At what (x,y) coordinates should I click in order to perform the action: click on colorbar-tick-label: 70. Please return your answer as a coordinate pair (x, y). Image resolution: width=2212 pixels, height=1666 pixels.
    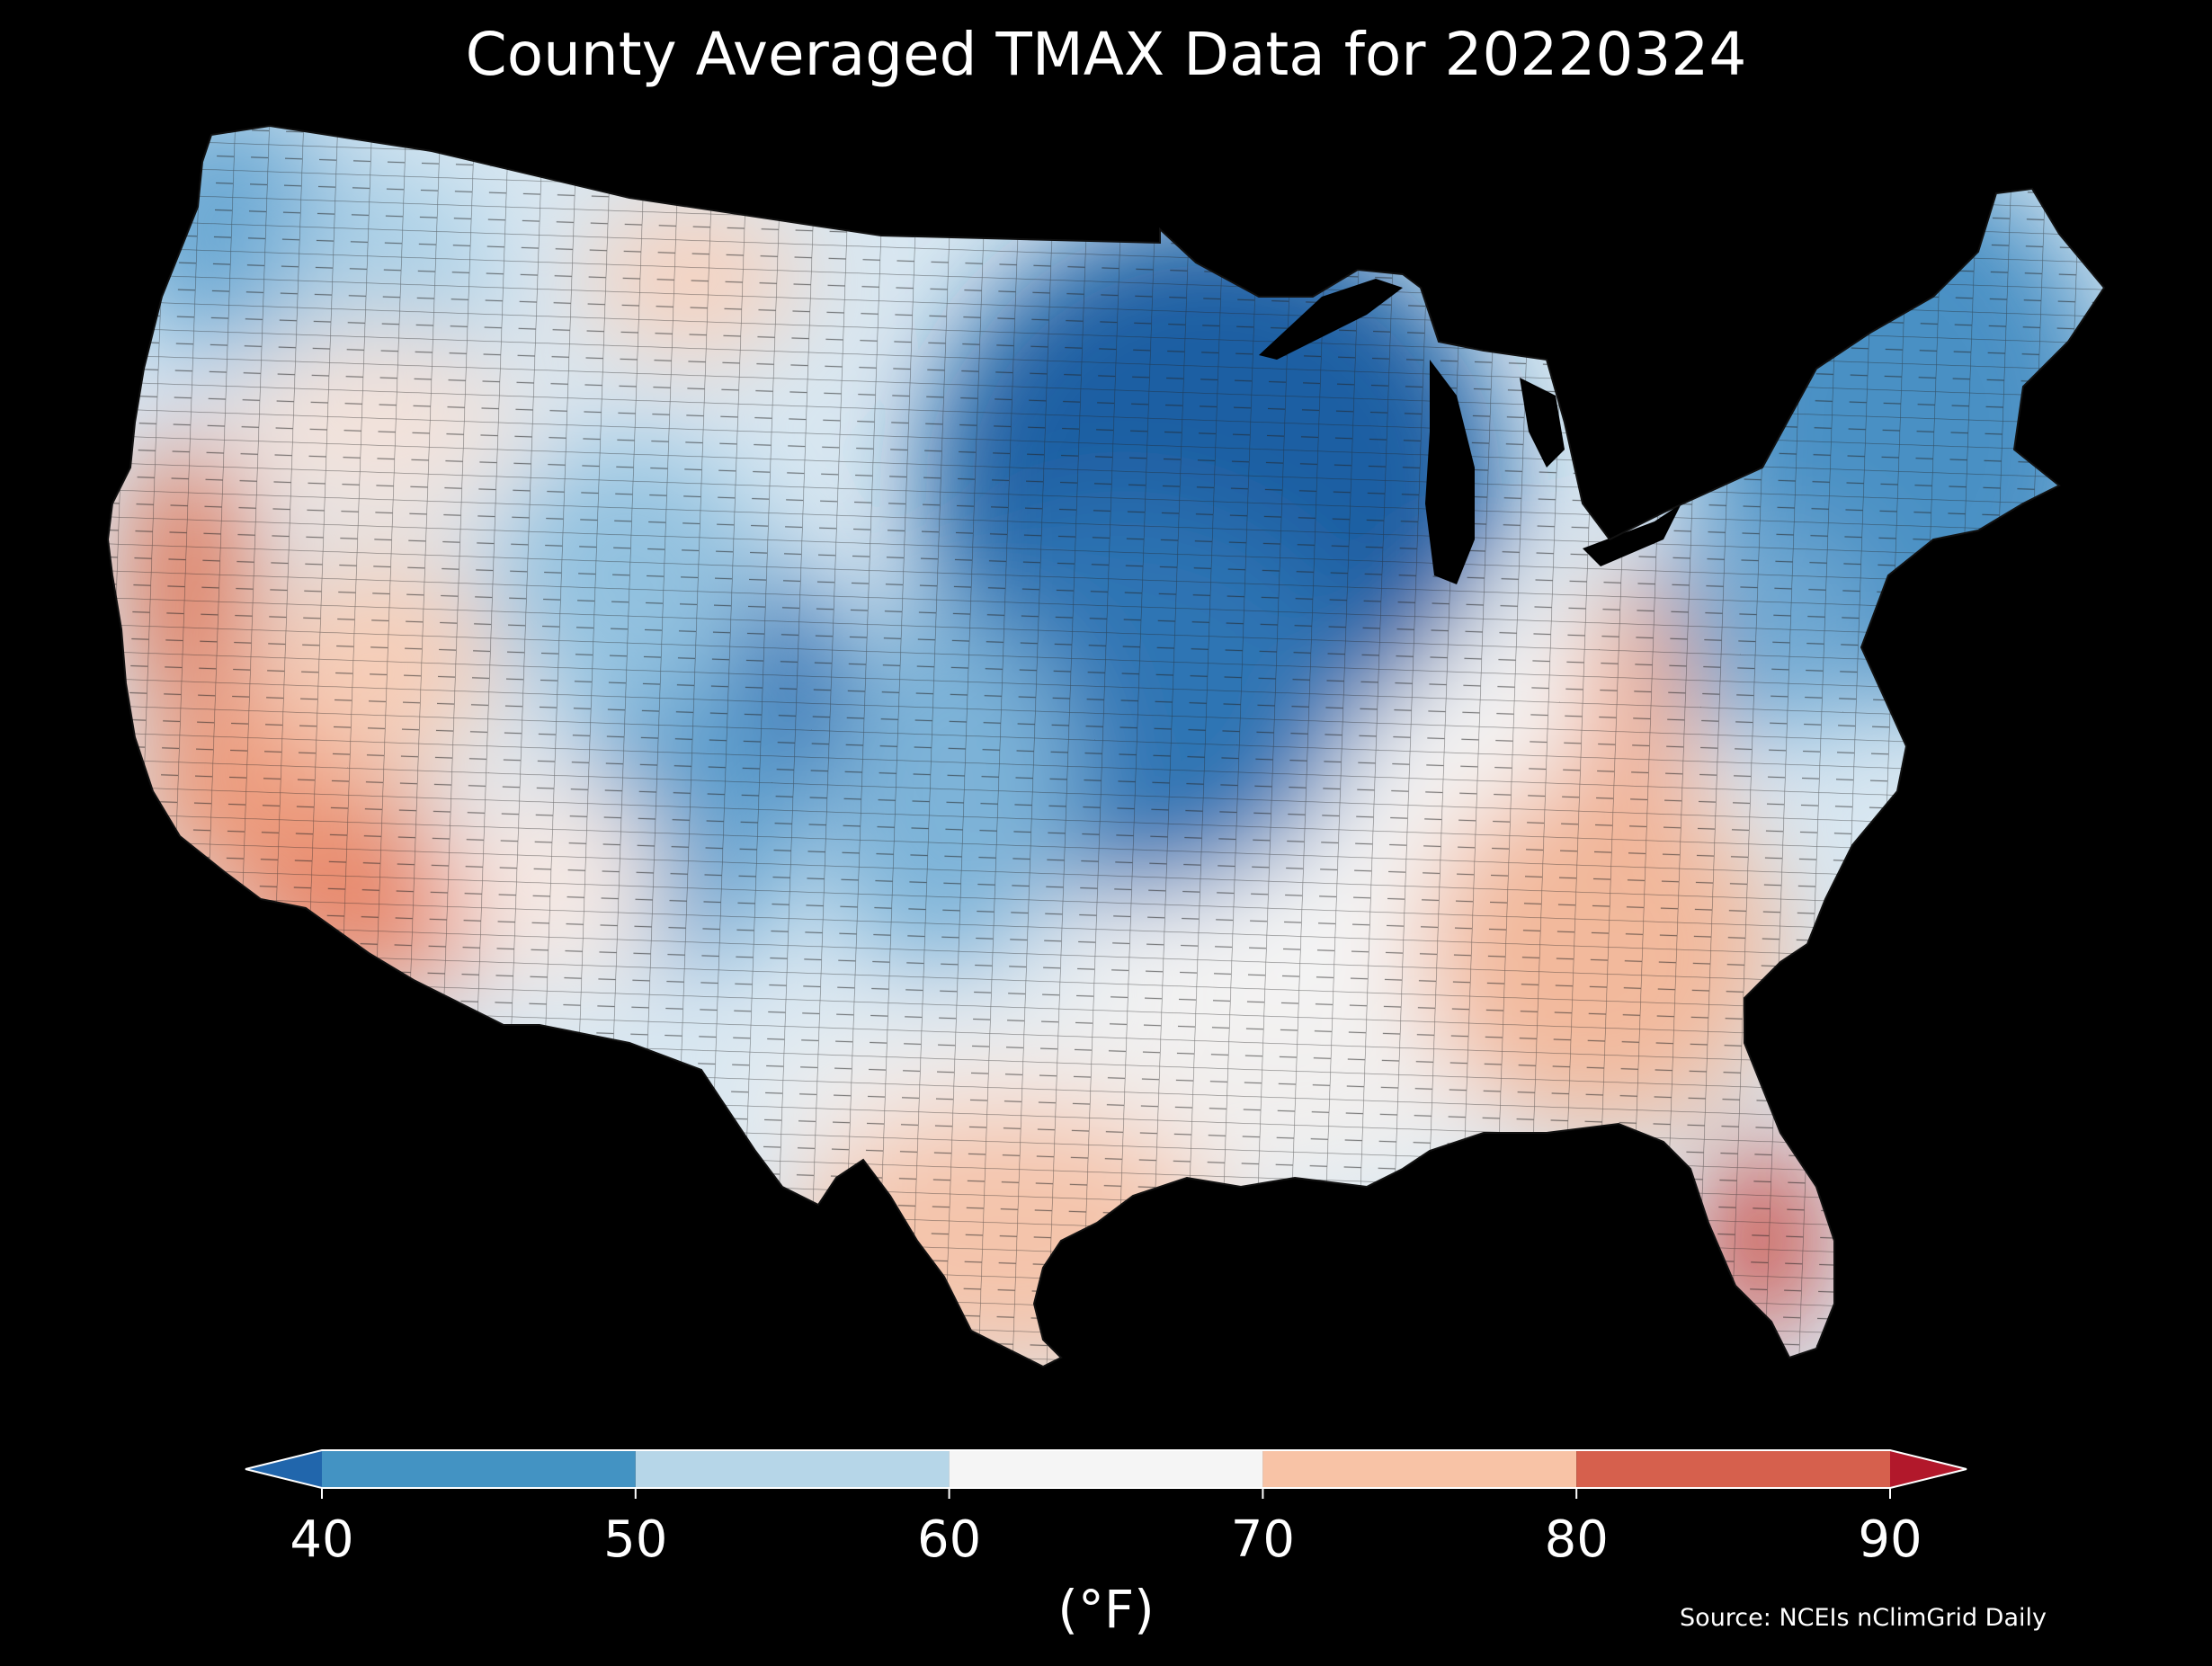
    Looking at the image, I should click on (1263, 1540).